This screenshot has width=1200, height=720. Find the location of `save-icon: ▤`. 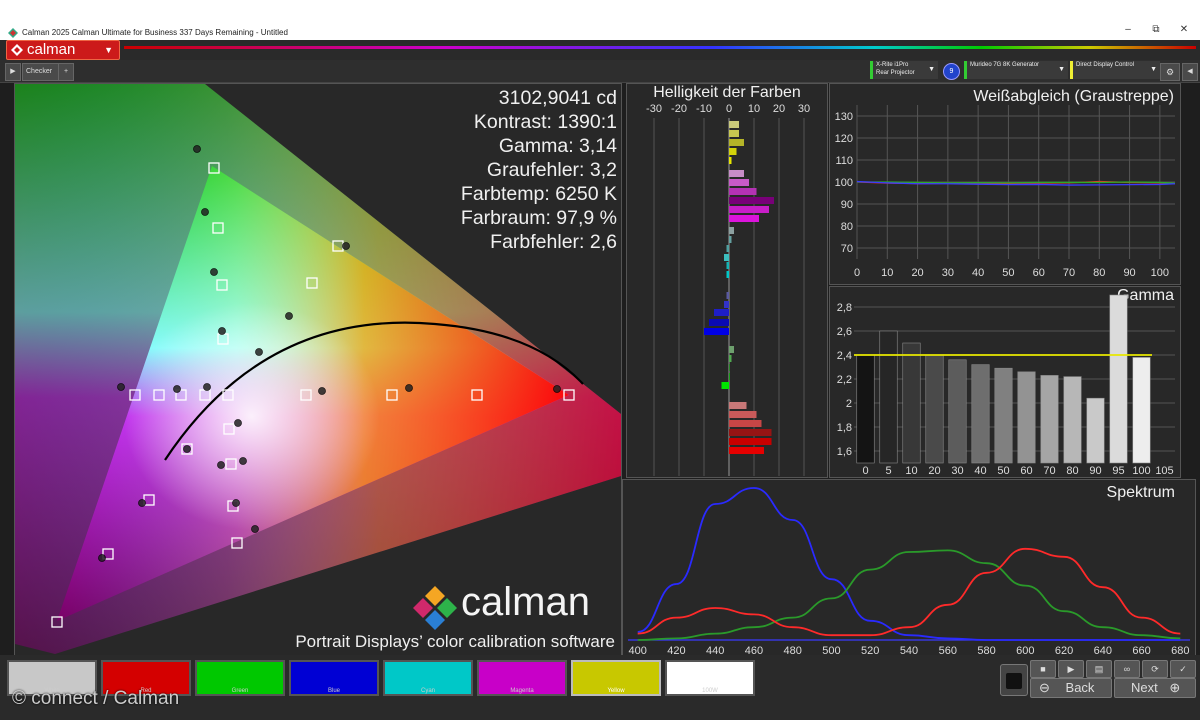

save-icon: ▤ is located at coordinates (1099, 669).